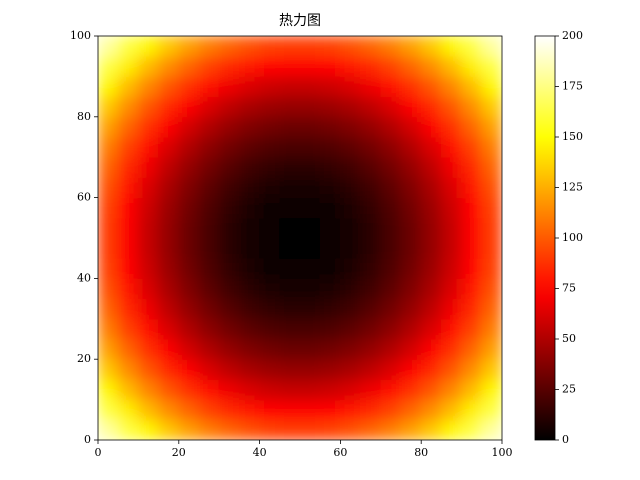  I want to click on colorbar-tick-label: 0, so click(565, 439).